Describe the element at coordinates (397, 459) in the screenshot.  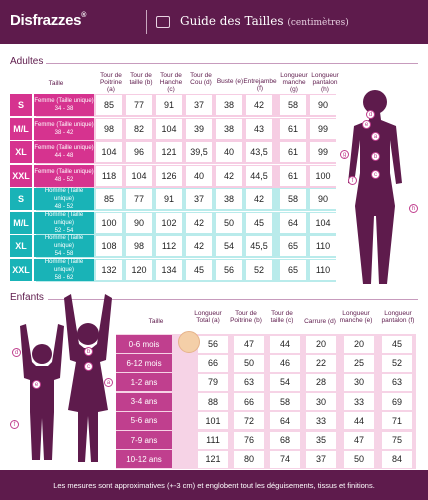
I see `table-cell: 84` at that location.